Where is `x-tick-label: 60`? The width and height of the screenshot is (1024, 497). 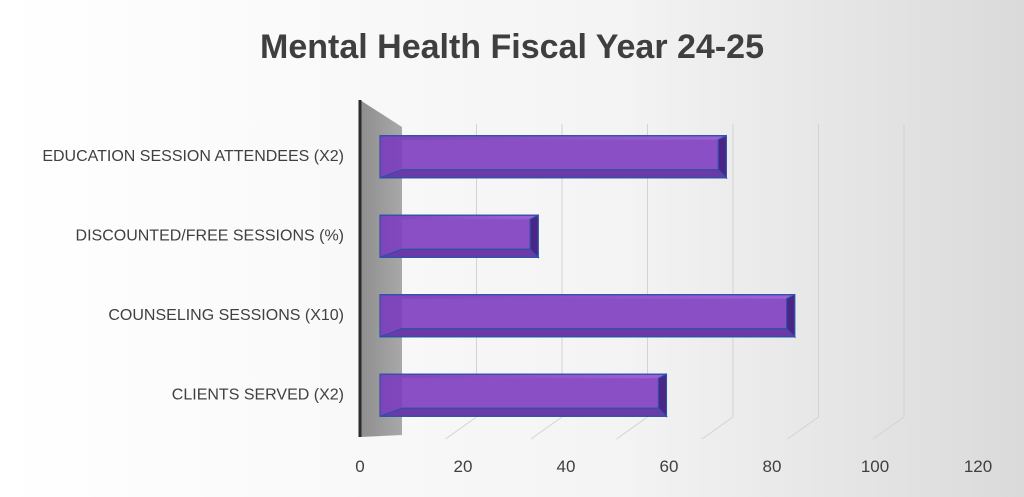 x-tick-label: 60 is located at coordinates (669, 466).